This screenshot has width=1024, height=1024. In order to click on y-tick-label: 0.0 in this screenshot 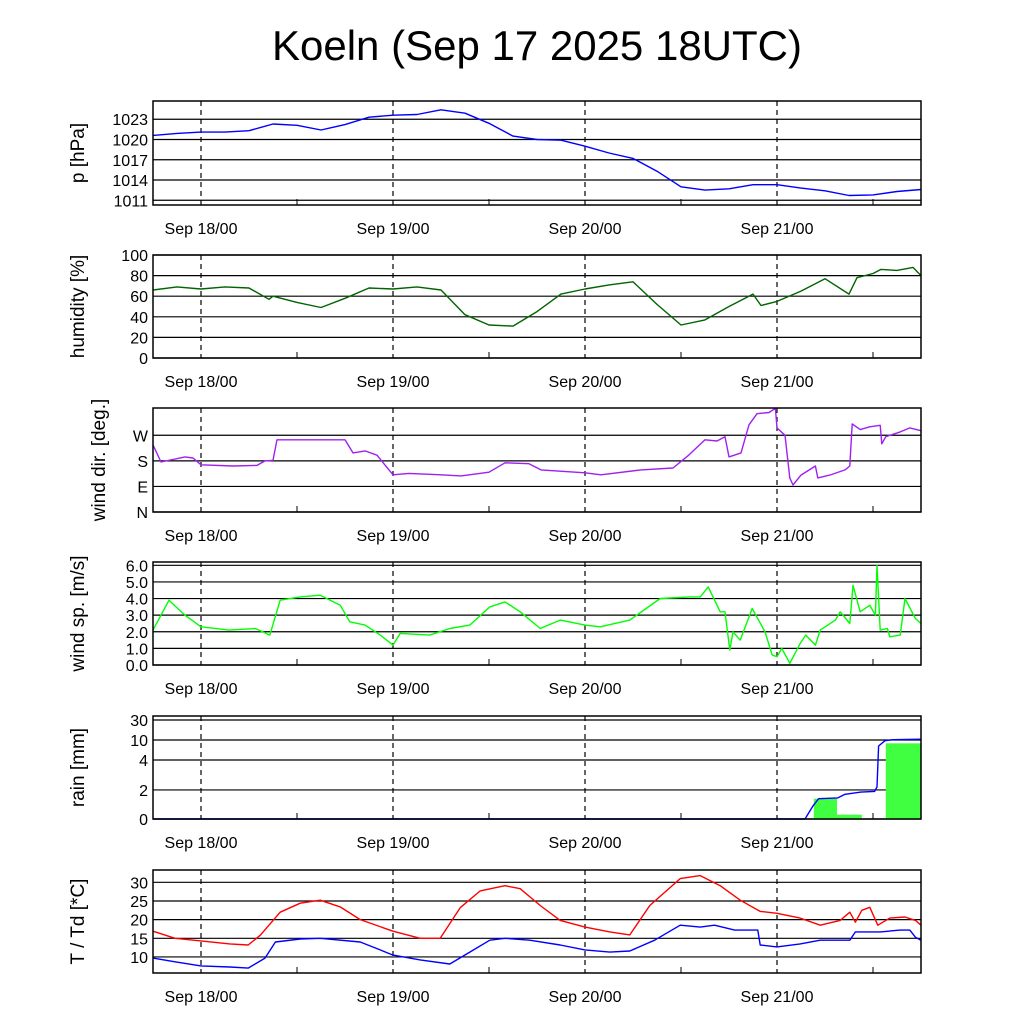, I will do `click(137, 666)`.